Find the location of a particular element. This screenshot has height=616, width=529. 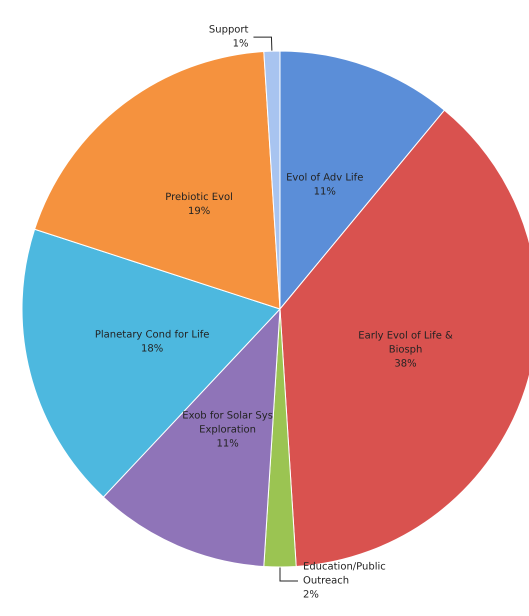

slice-label: Planetary Cond for Life is located at coordinates (152, 334).